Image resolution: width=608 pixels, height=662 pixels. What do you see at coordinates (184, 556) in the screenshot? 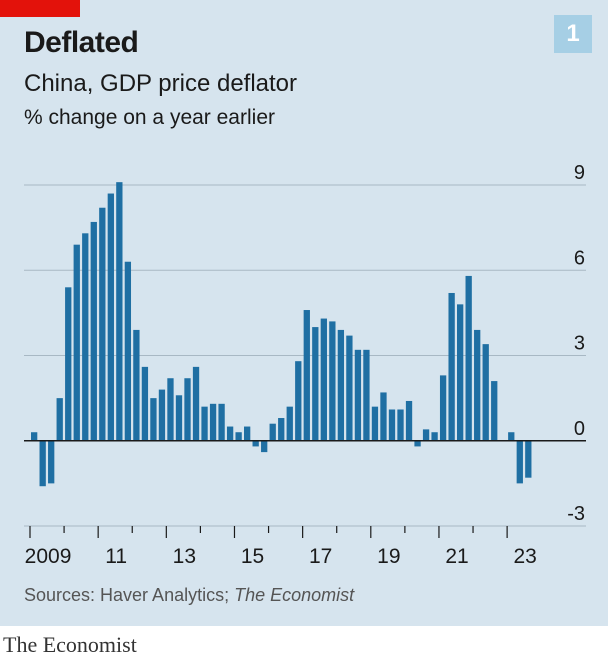
I see `x-tick-label: 13` at bounding box center [184, 556].